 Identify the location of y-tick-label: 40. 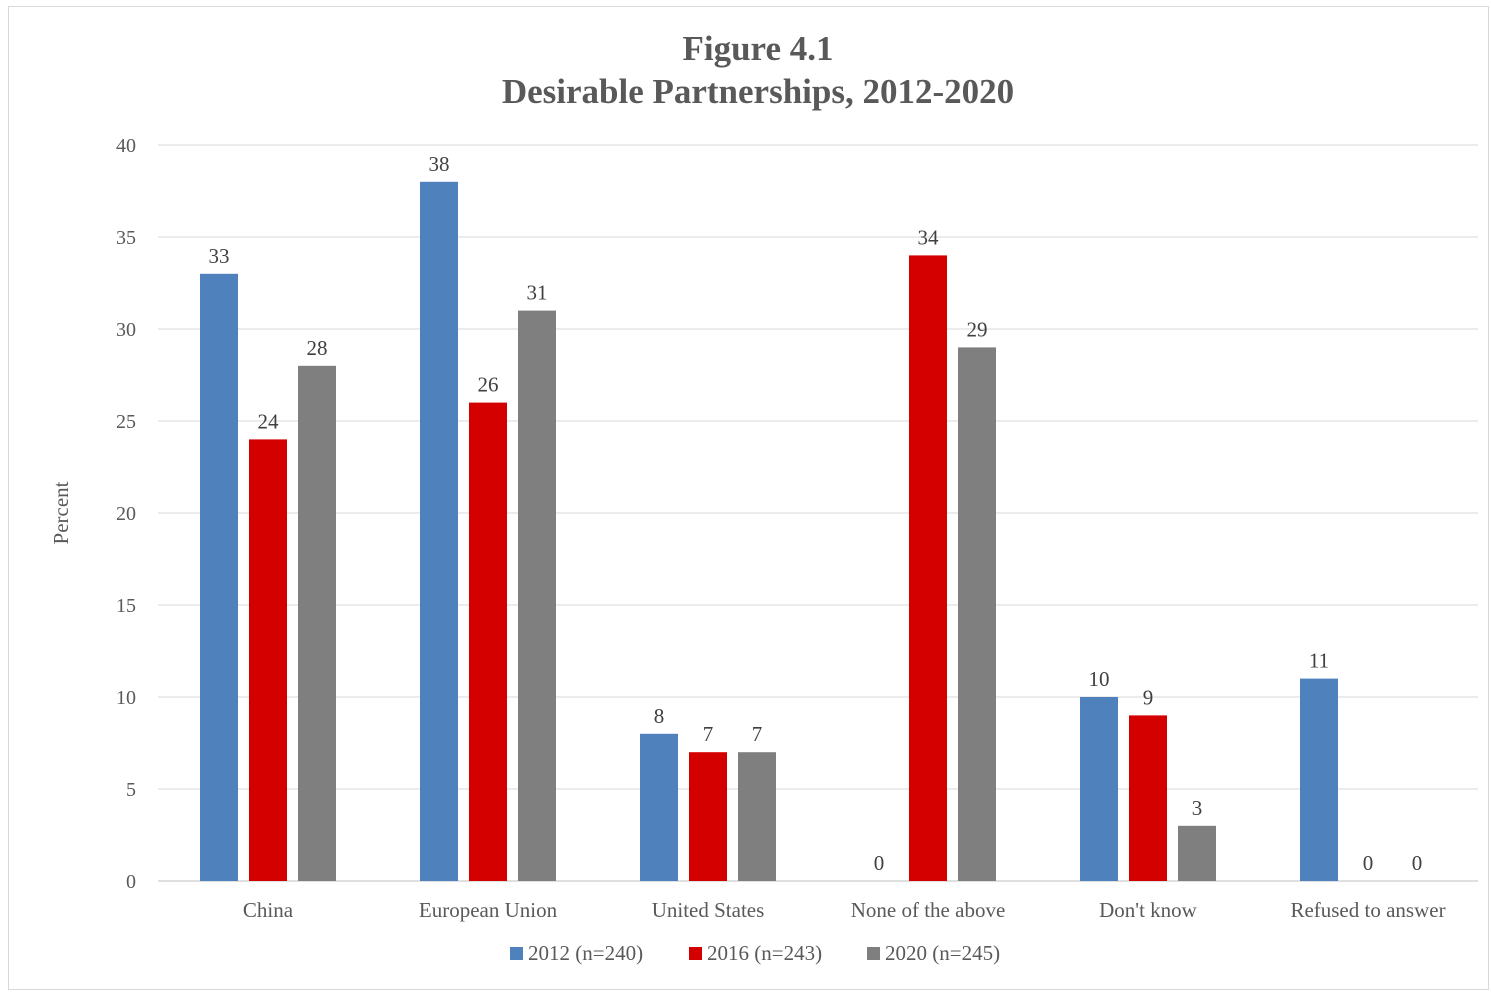
(126, 146).